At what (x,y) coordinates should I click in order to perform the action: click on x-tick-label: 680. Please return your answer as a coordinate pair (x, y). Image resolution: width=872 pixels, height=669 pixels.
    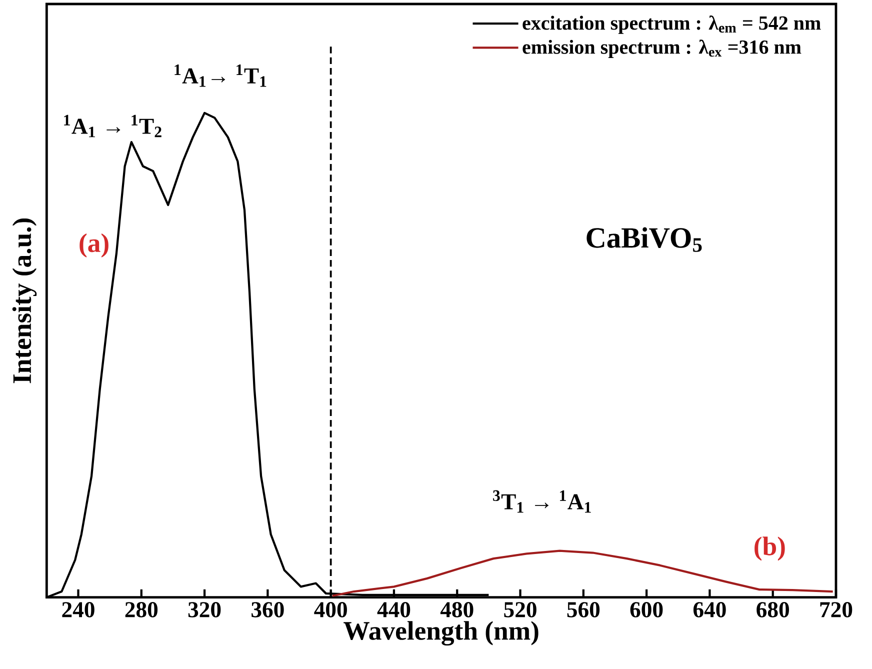
    Looking at the image, I should click on (772, 610).